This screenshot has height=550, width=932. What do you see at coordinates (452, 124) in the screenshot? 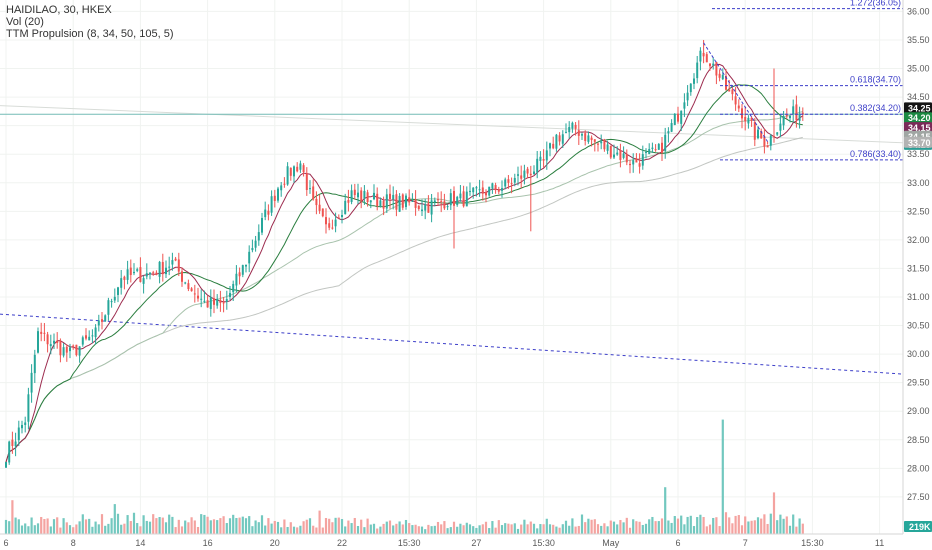
I see `trend-line-upper` at bounding box center [452, 124].